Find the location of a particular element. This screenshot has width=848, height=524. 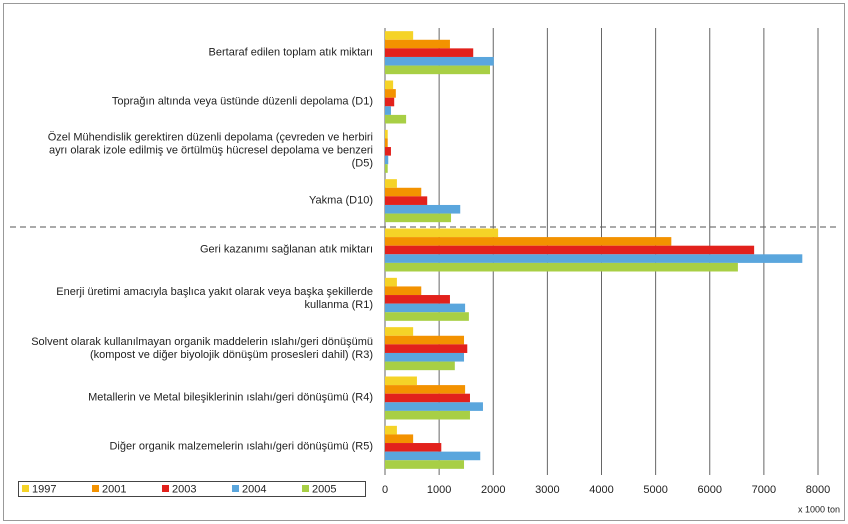

legend-label: 2005 is located at coordinates (324, 489).